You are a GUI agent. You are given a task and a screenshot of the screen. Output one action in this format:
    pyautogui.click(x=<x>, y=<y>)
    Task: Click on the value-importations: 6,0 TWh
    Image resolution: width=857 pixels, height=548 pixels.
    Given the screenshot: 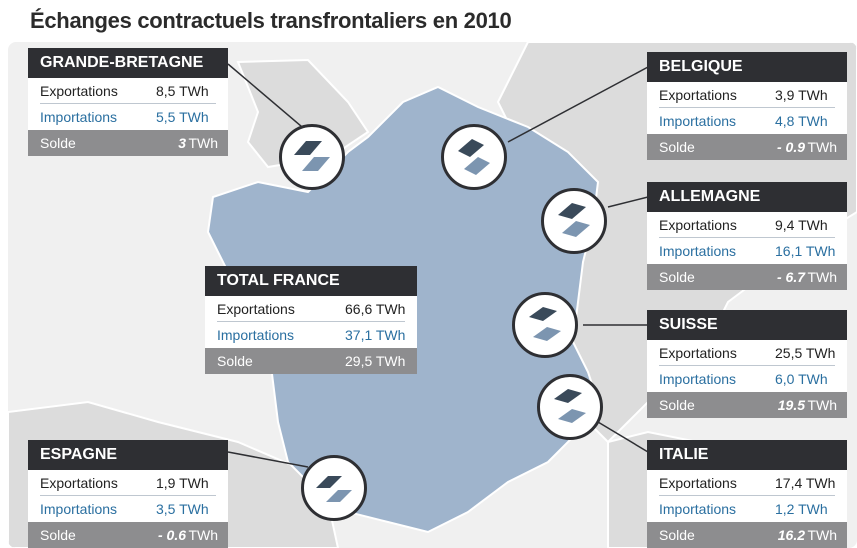 What is the action you would take?
    pyautogui.click(x=801, y=379)
    